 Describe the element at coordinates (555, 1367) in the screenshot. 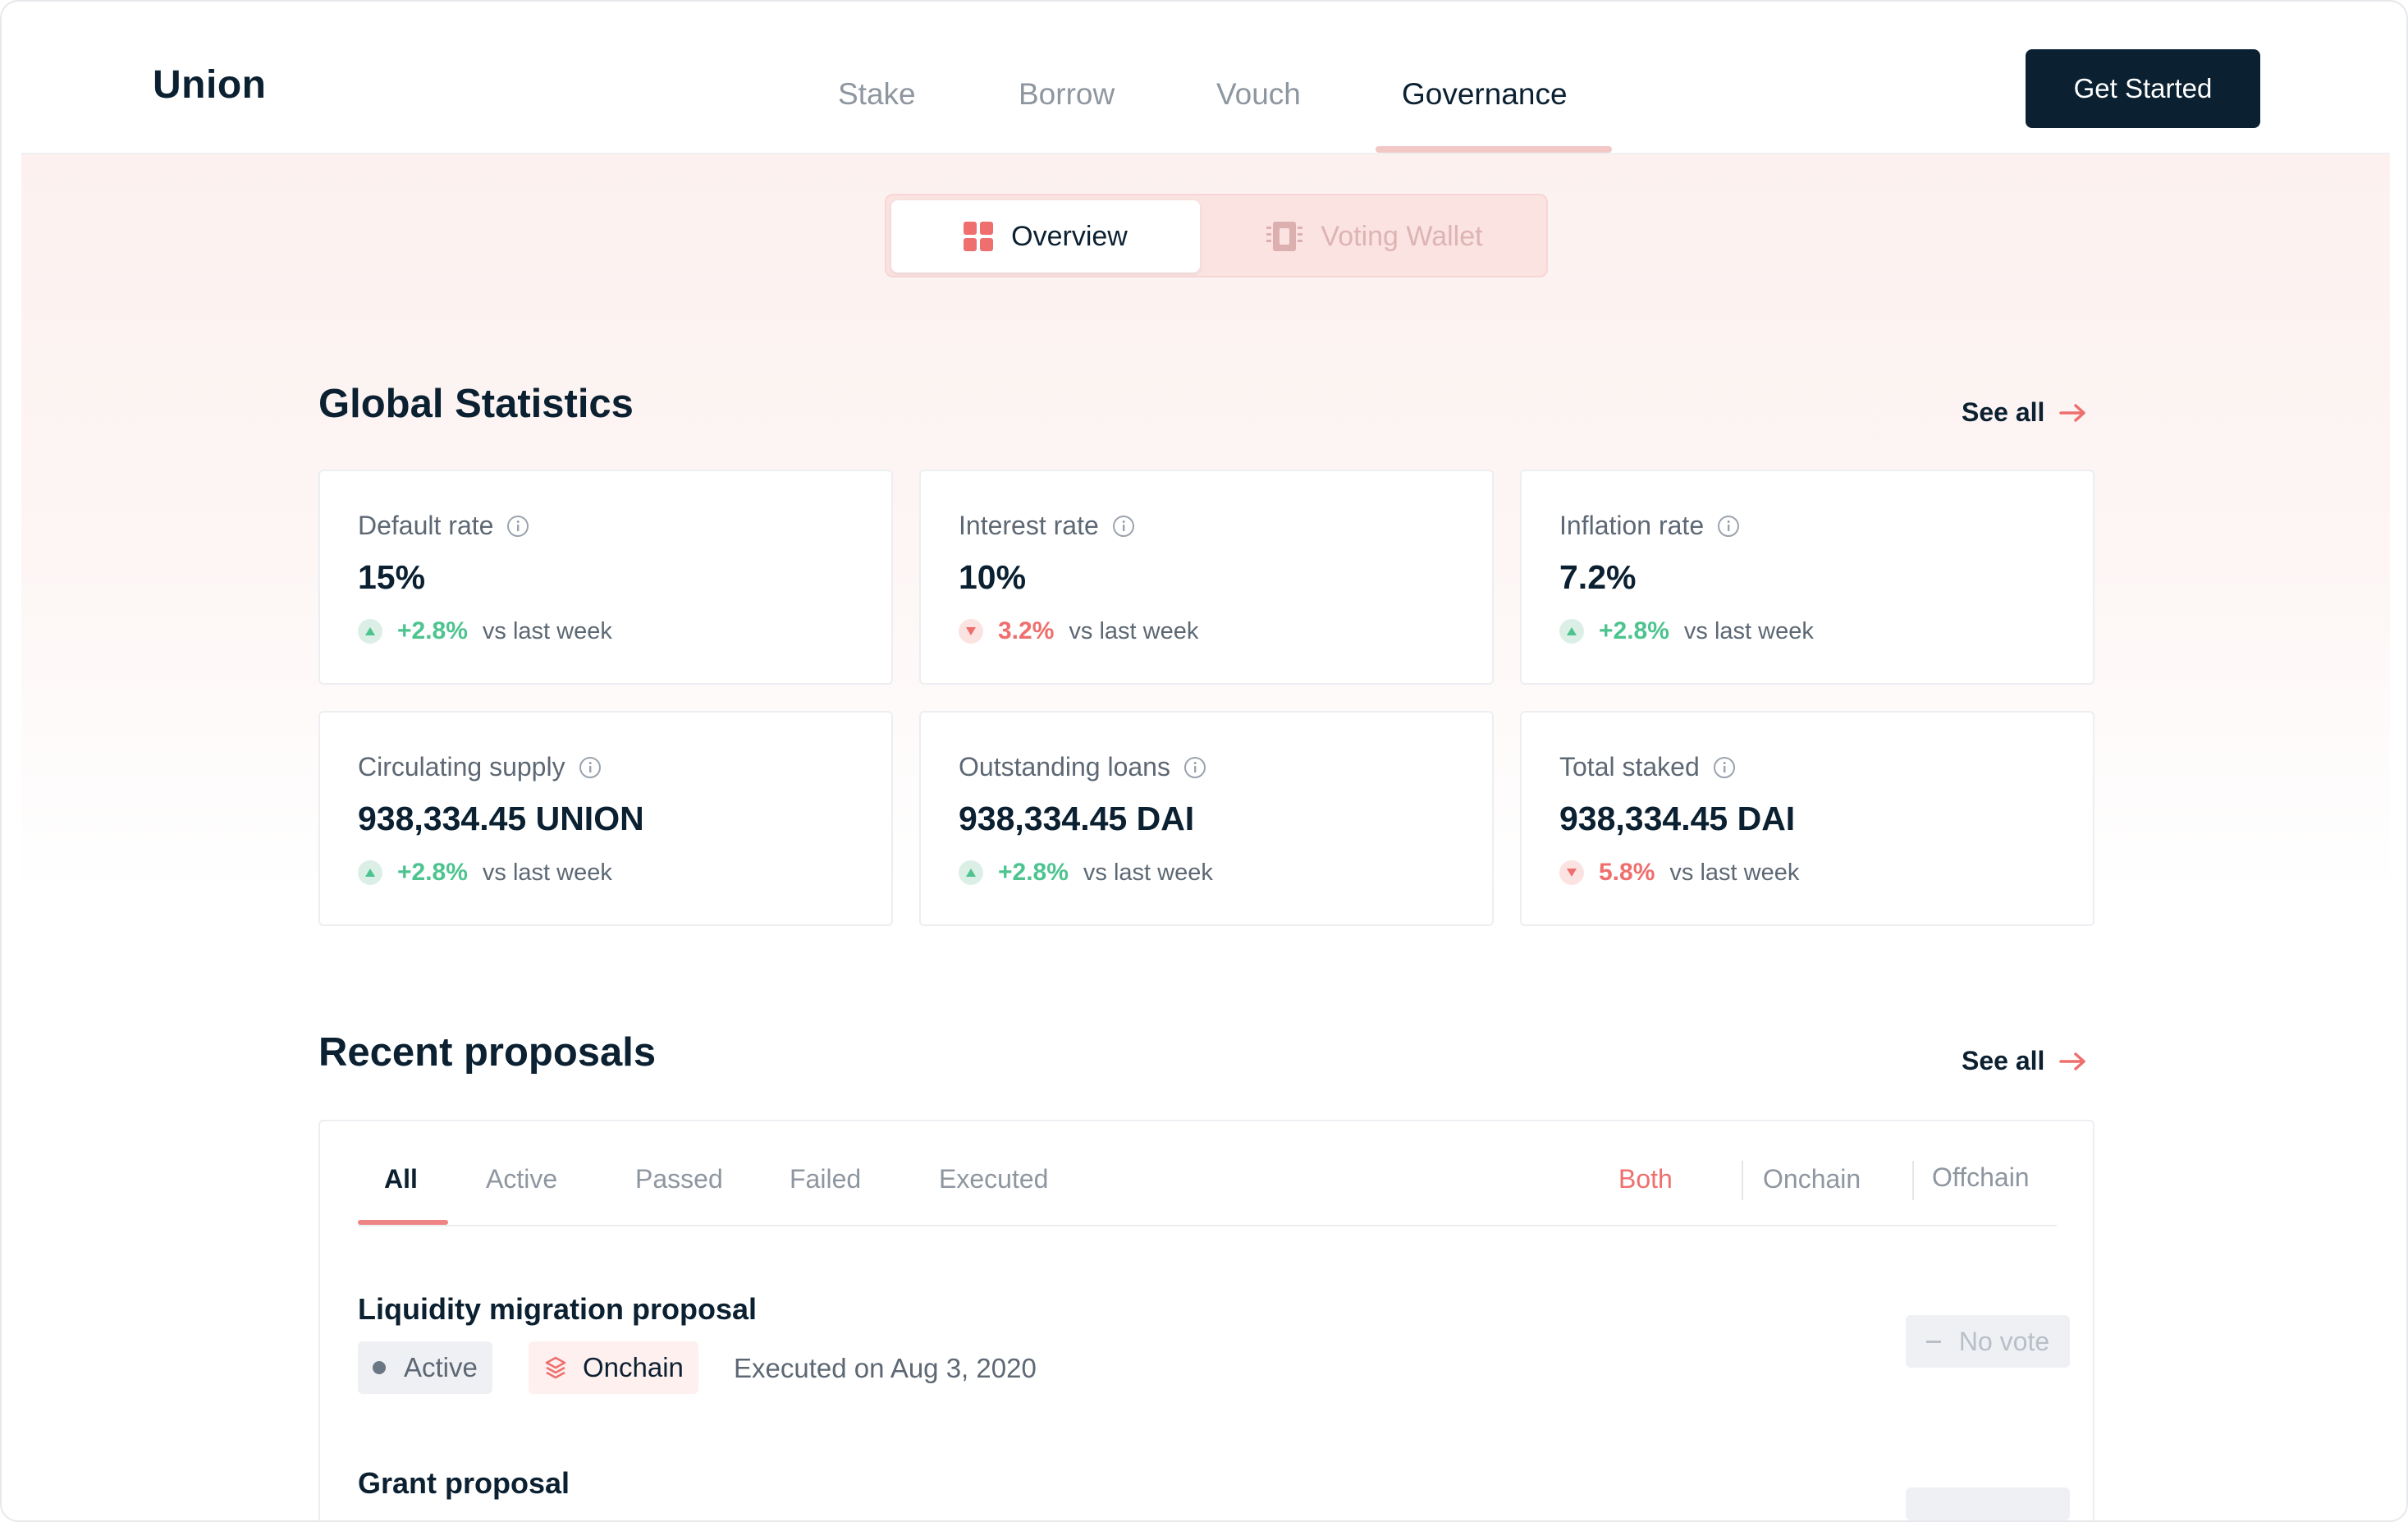

I see `onchain-cube-icon` at that location.